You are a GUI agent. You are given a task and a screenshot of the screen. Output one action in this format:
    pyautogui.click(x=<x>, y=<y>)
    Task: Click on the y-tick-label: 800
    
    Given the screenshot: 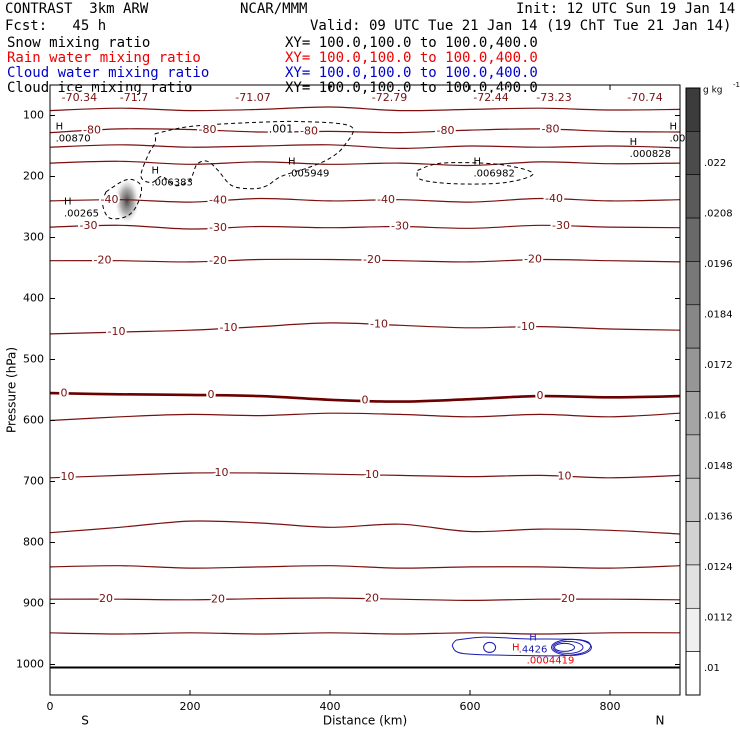 What is the action you would take?
    pyautogui.click(x=33, y=542)
    